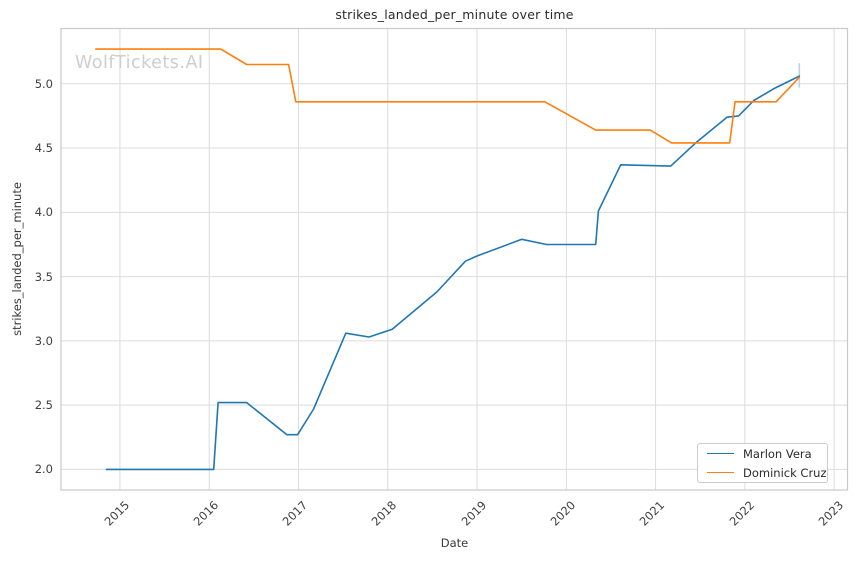 This screenshot has width=859, height=561. Describe the element at coordinates (448, 96) in the screenshot. I see `series-line-dominick-cruz` at that location.